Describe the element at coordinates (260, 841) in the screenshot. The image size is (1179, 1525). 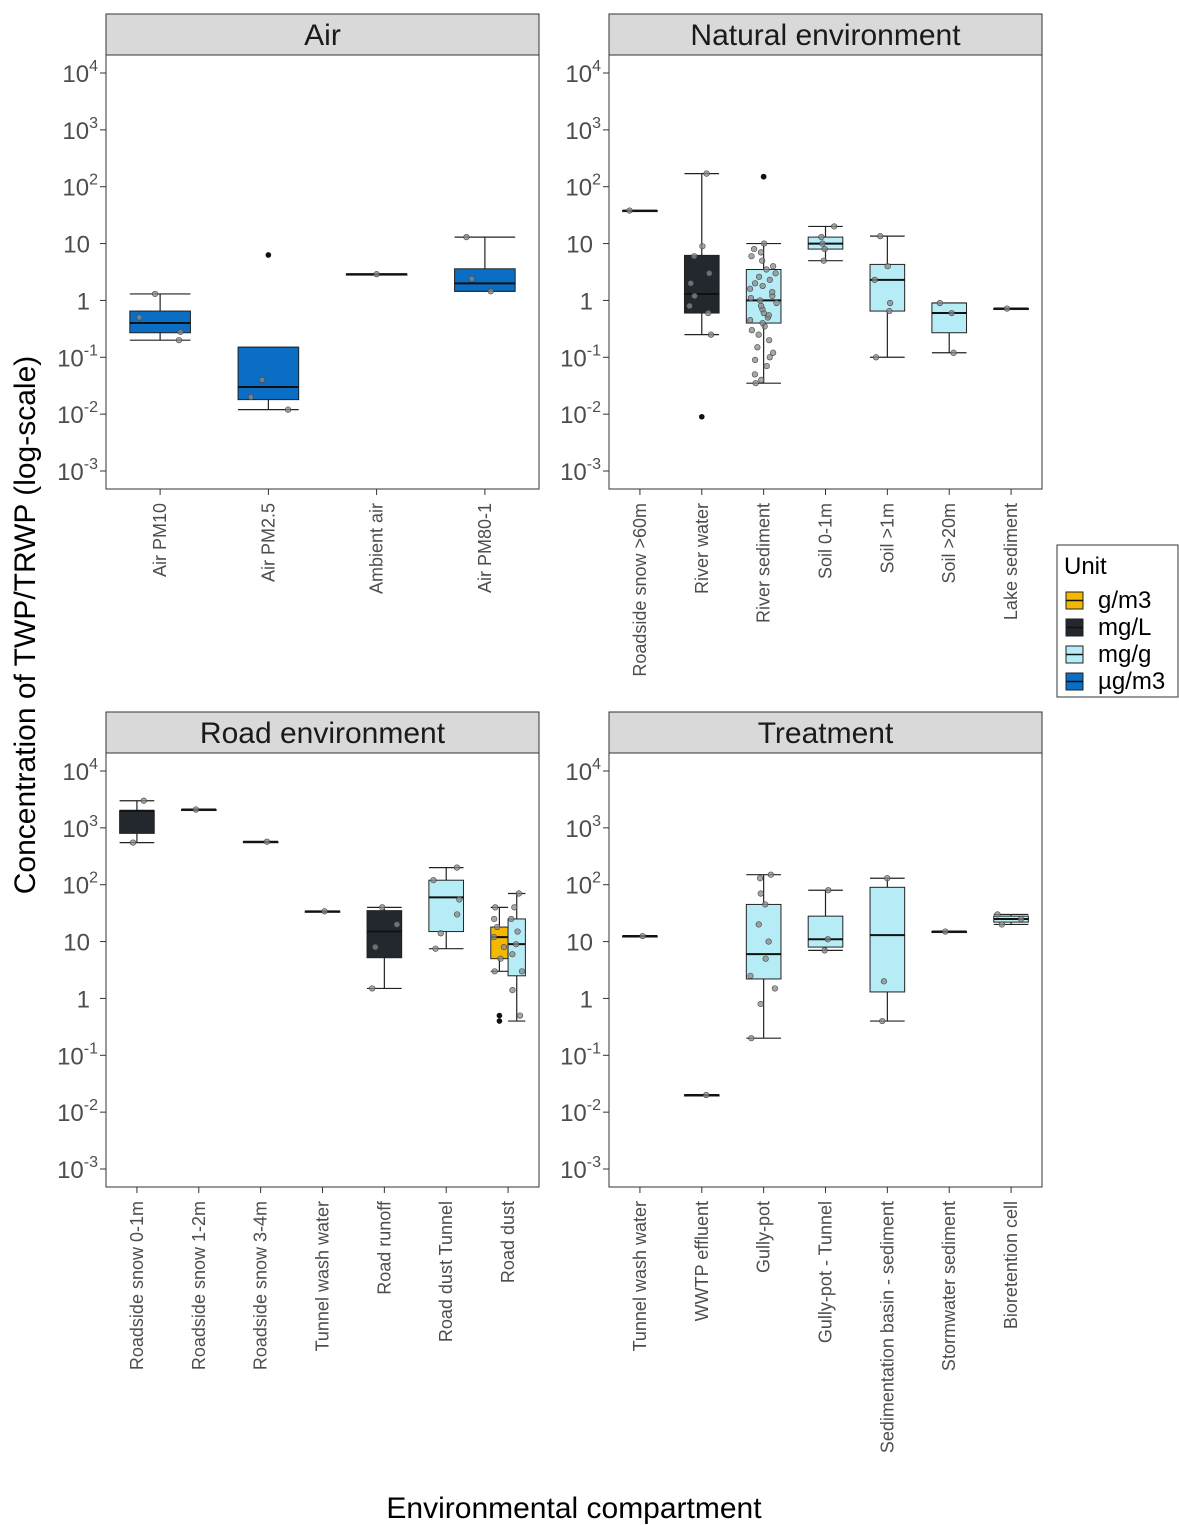
I see `box-roadside-snow-3-4m` at that location.